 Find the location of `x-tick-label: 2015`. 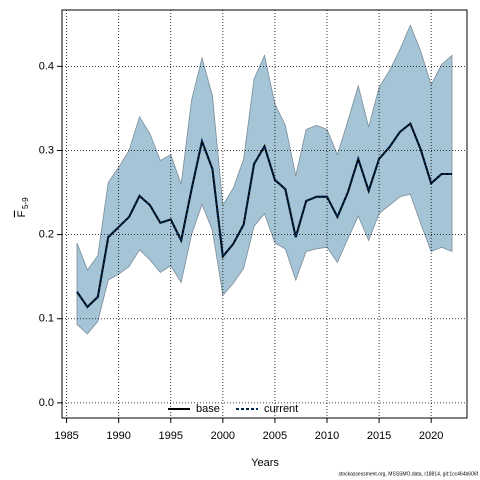

x-tick-label: 2015 is located at coordinates (379, 436).